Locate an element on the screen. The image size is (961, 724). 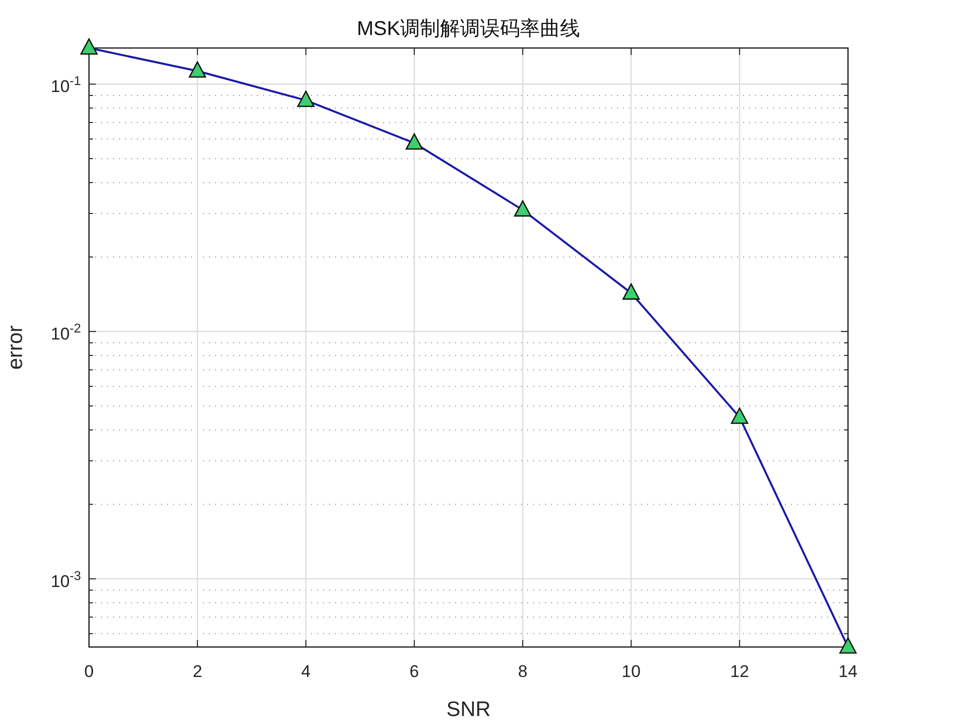
y-axis-title: error is located at coordinates (15, 347).